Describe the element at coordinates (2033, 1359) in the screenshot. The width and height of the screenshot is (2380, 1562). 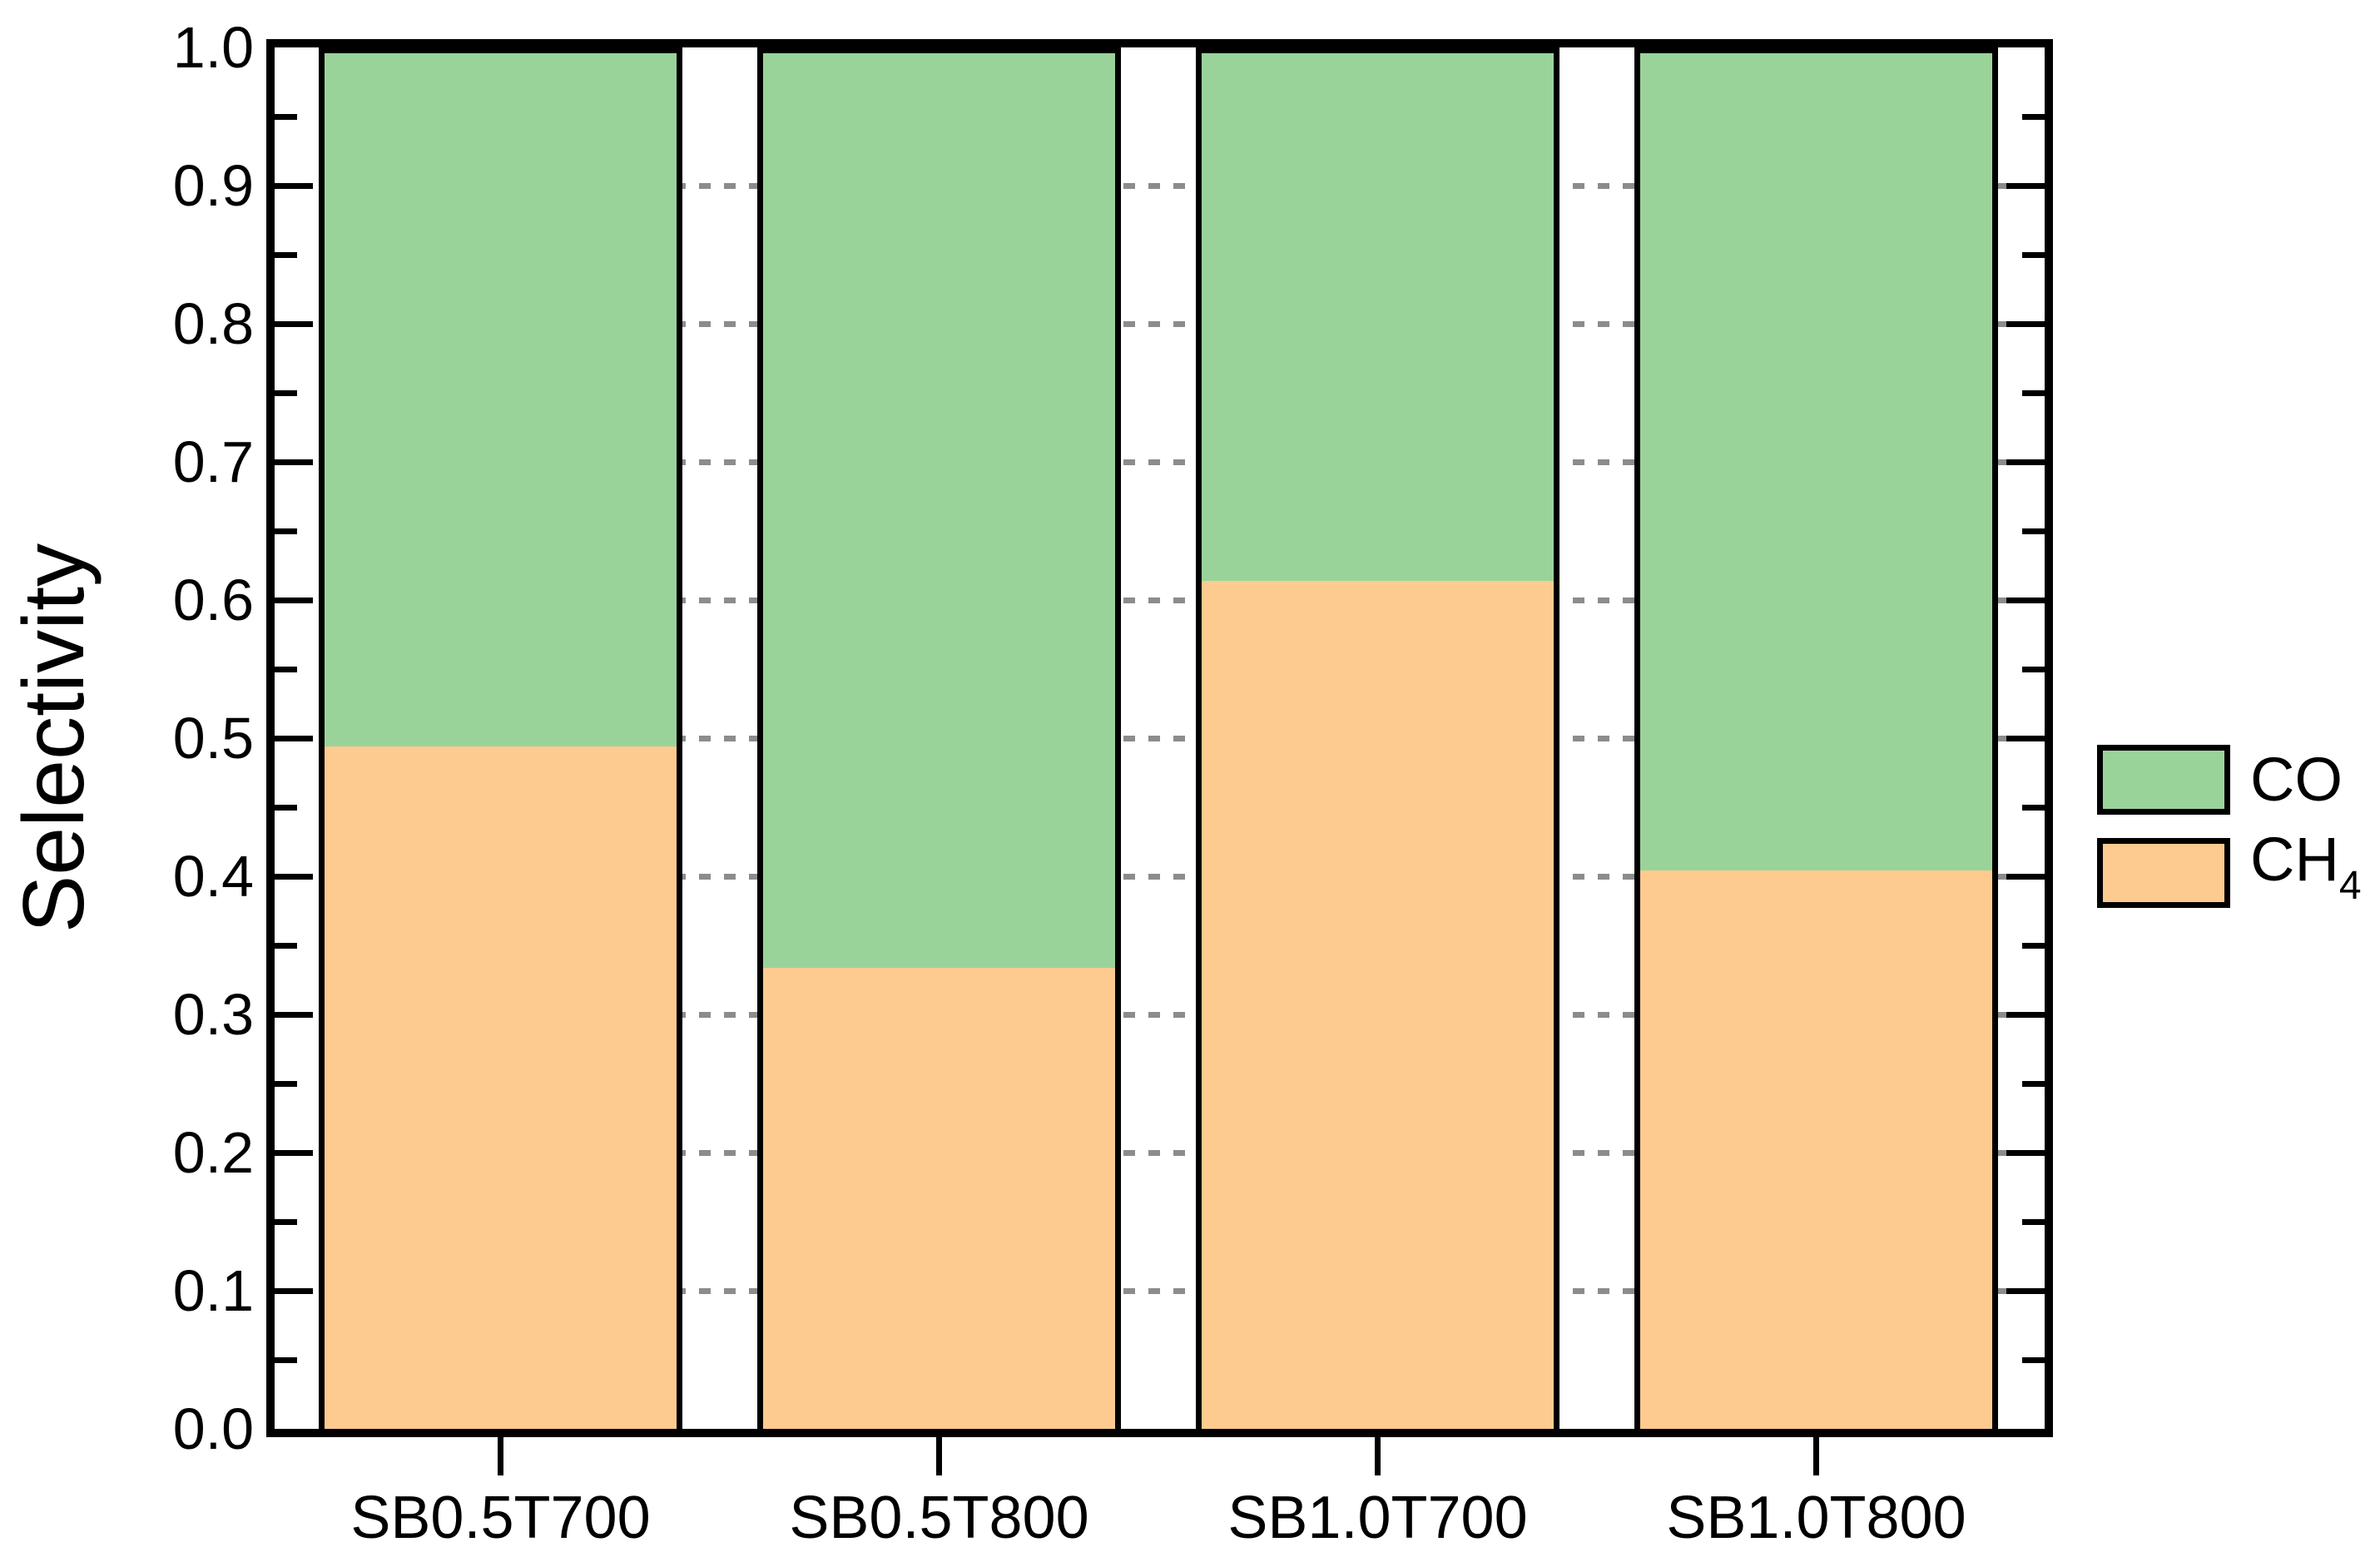
I see `y-minor-tick-right-0.05` at that location.